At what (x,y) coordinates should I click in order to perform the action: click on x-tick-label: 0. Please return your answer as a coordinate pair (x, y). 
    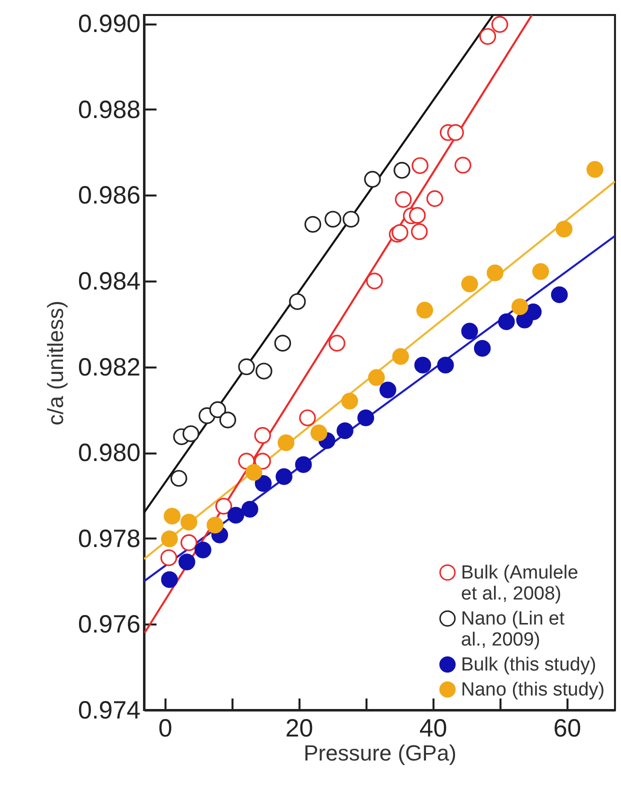
    Looking at the image, I should click on (165, 728).